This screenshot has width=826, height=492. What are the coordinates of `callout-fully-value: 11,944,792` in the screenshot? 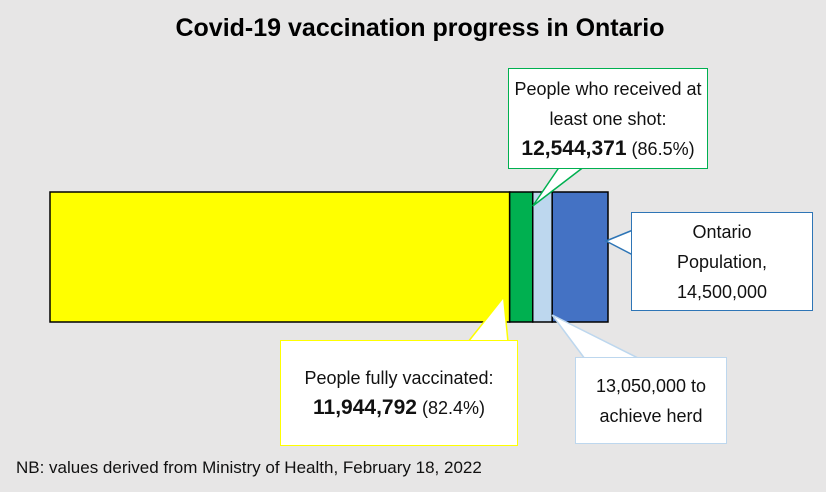 It's located at (365, 407).